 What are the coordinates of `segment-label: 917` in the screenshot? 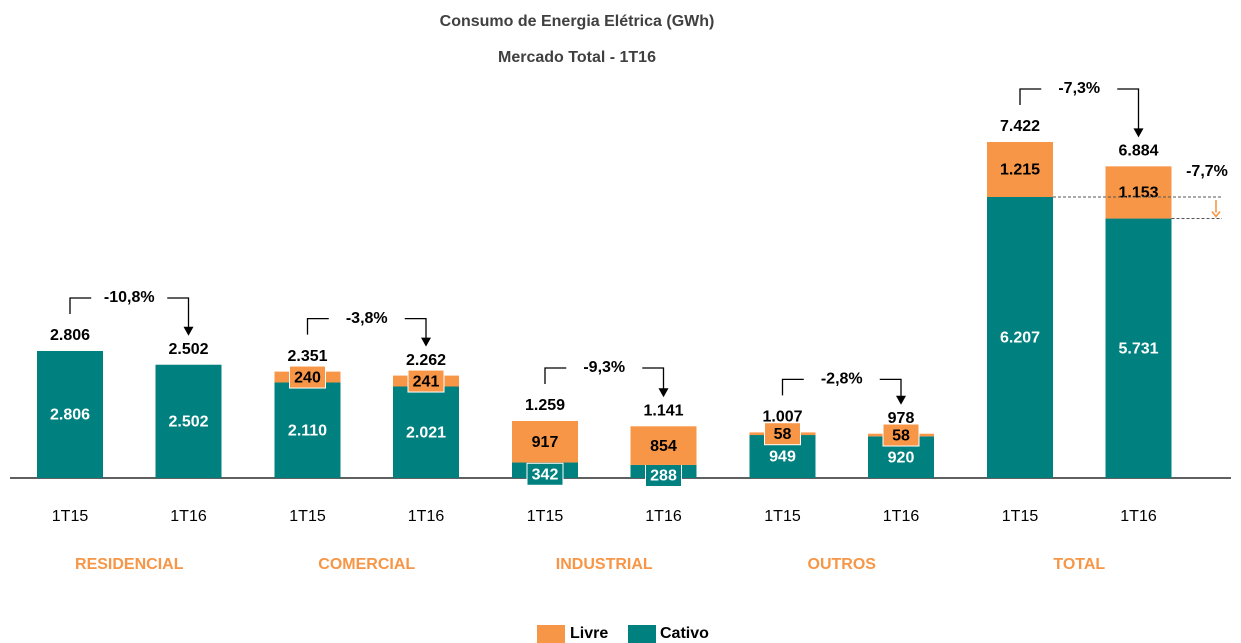 It's located at (545, 442).